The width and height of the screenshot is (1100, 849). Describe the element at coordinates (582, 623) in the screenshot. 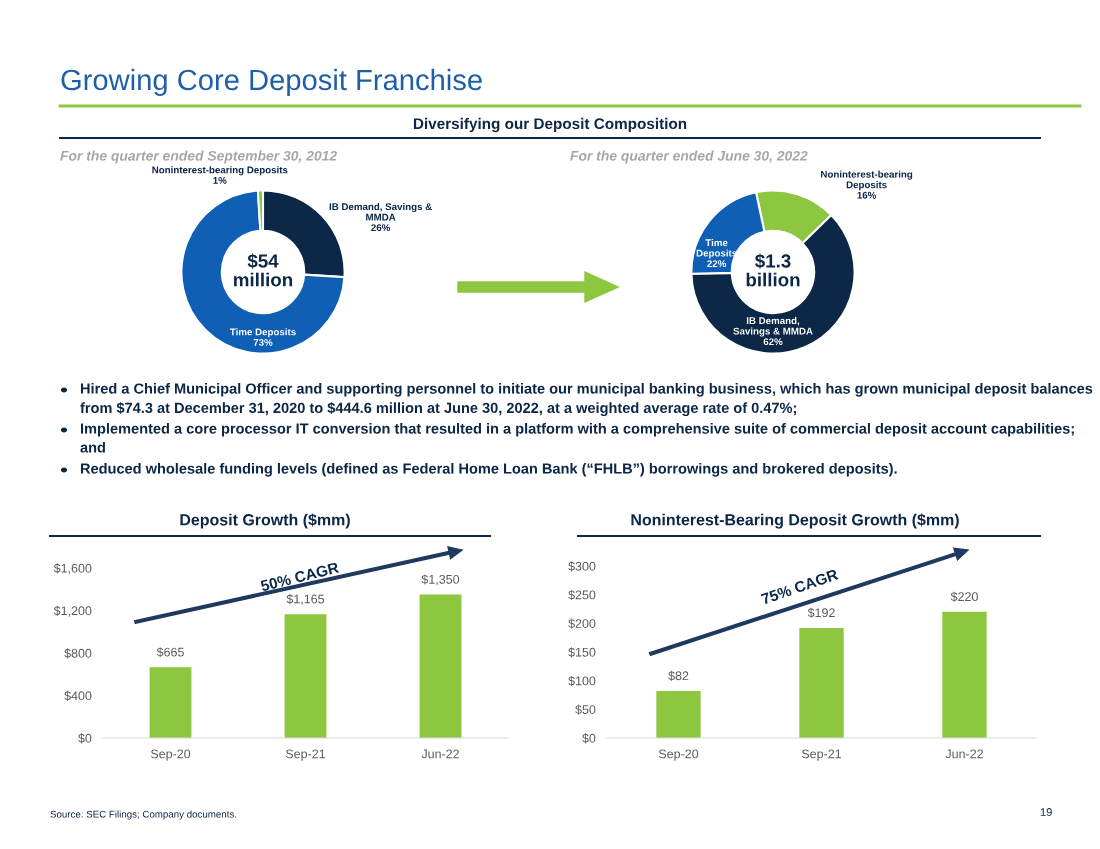

I see `y-tick-label: $200` at that location.